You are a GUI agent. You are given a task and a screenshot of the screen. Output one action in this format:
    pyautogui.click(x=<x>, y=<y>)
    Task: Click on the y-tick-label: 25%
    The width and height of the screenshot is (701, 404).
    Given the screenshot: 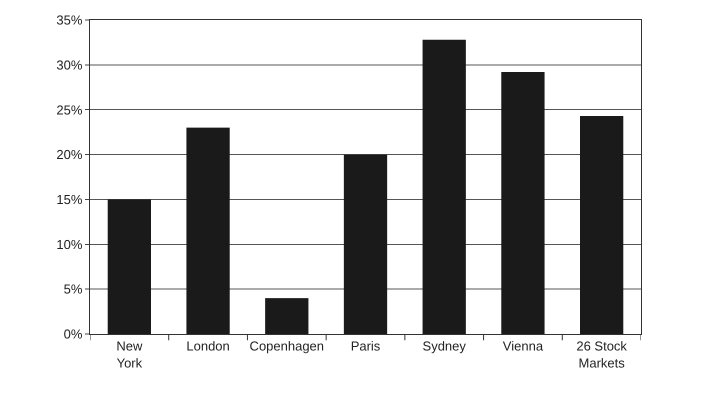 What is the action you would take?
    pyautogui.click(x=69, y=110)
    